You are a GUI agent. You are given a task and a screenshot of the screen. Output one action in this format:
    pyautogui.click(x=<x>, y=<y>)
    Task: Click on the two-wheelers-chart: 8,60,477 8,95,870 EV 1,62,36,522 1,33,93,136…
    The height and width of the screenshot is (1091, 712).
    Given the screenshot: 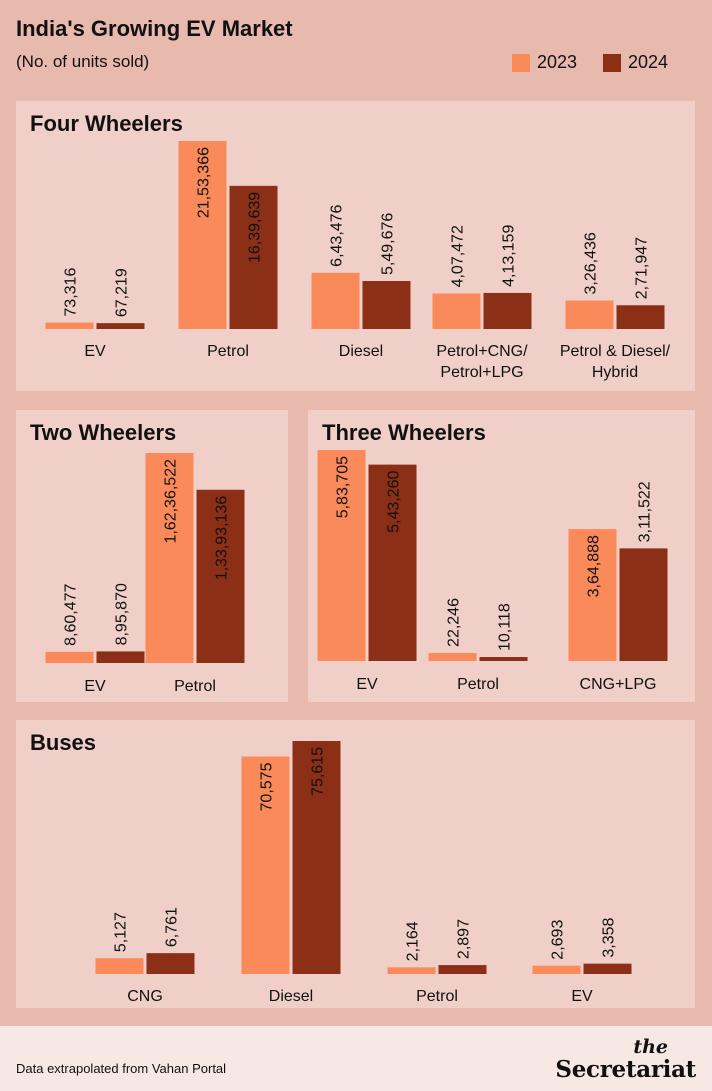 What is the action you would take?
    pyautogui.click(x=145, y=574)
    